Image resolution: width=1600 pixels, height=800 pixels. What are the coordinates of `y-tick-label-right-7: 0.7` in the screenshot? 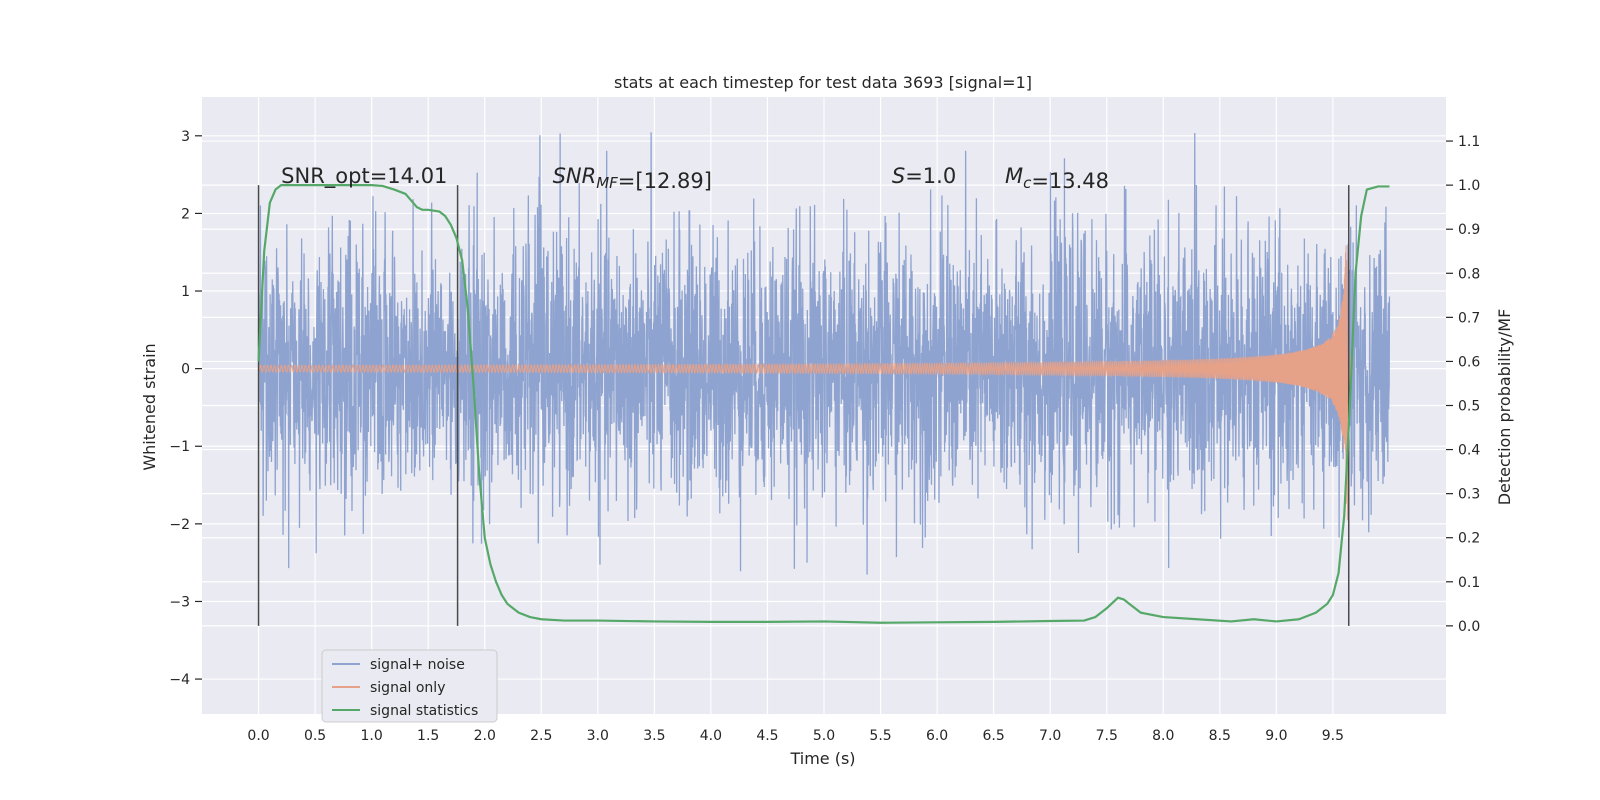 It's located at (1469, 318).